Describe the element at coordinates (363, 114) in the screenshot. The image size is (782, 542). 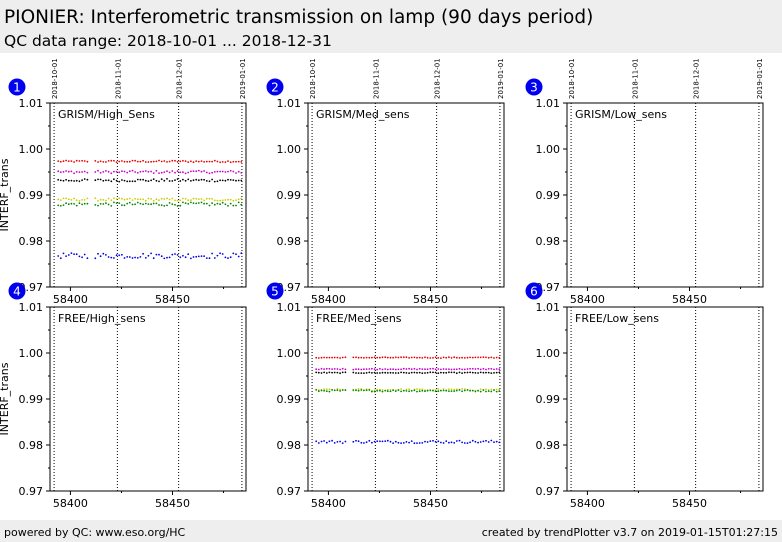
I see `panel-2-label: GRISM/Med_sens` at that location.